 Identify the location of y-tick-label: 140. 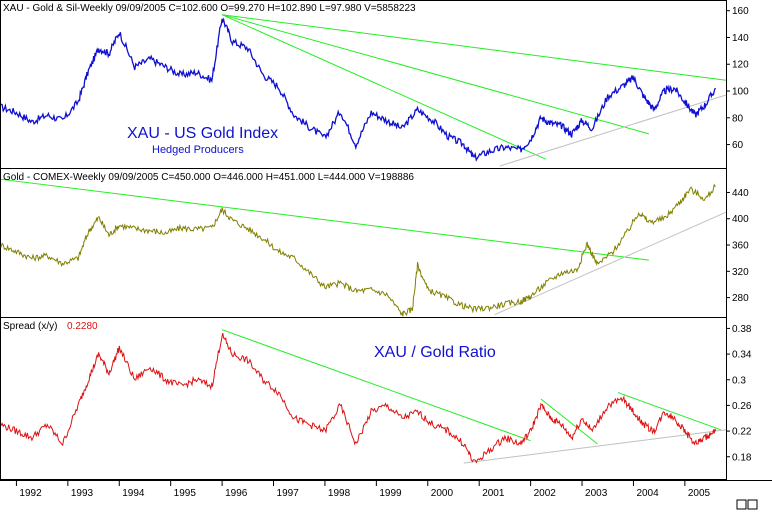
(740, 38).